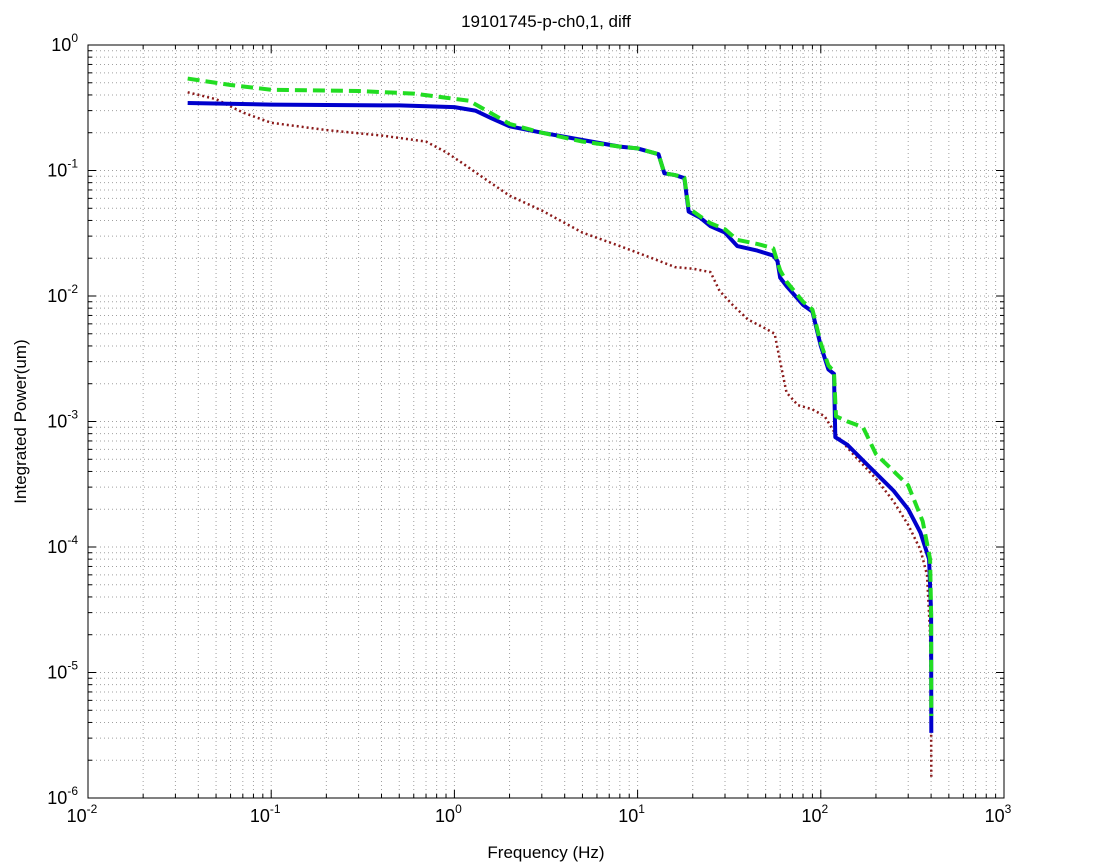 This screenshot has height=867, width=1106. What do you see at coordinates (62, 294) in the screenshot?
I see `y-tick-label: 10⁻²` at bounding box center [62, 294].